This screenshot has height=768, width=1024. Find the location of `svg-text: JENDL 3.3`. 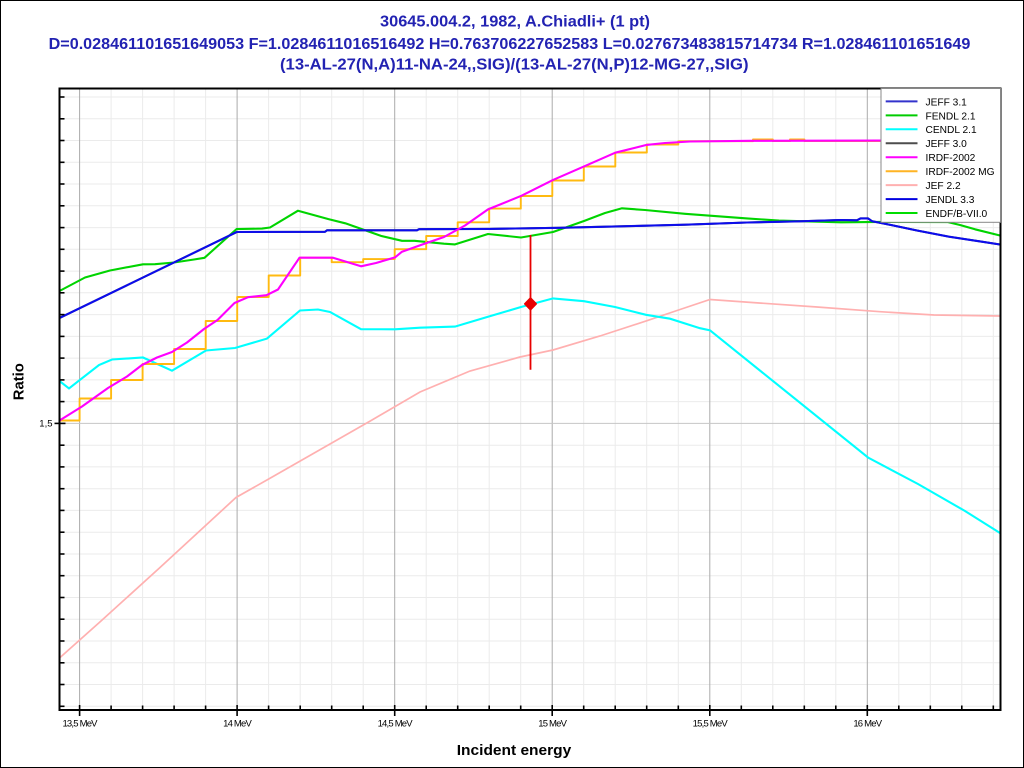

svg-text: JENDL 3.3 is located at coordinates (950, 200).